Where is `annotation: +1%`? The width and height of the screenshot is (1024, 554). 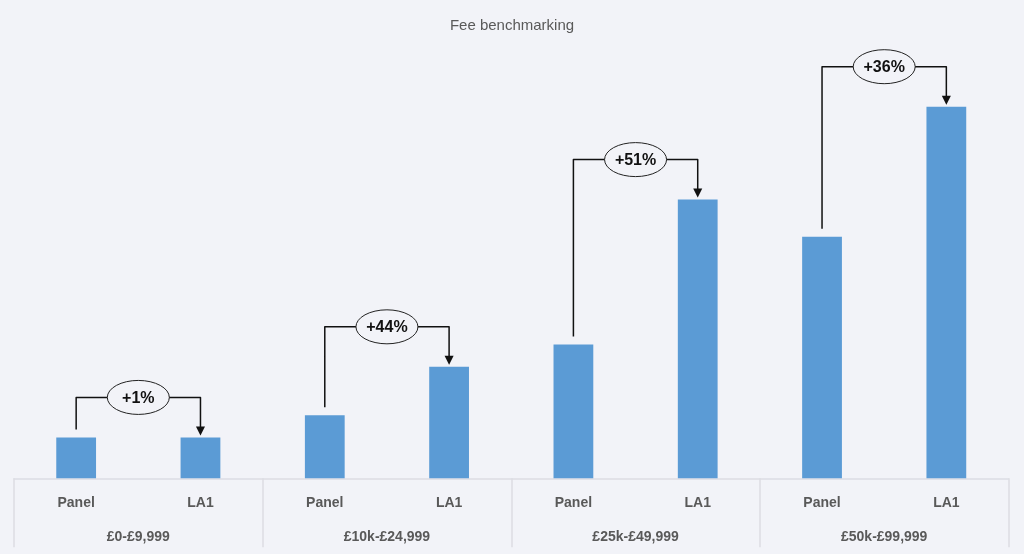 annotation: +1% is located at coordinates (138, 397).